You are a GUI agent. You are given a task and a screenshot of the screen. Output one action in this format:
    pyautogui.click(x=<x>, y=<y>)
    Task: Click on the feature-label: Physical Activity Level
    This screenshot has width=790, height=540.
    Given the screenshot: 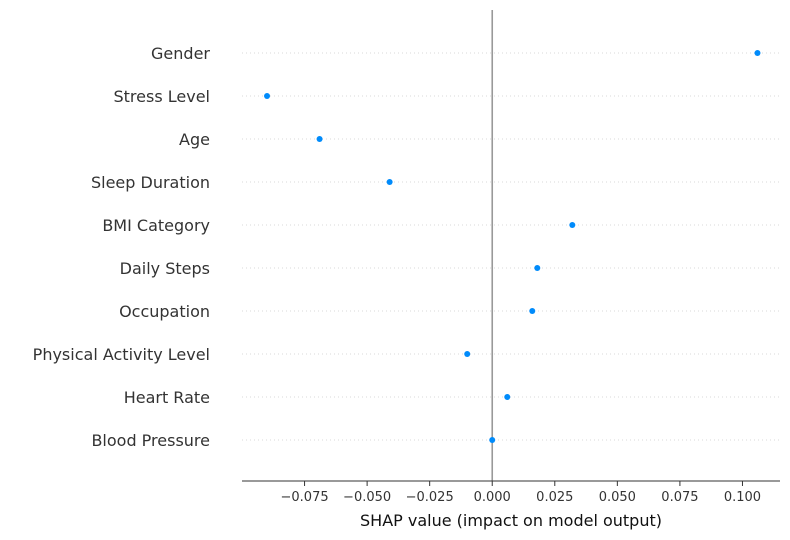 What is the action you would take?
    pyautogui.click(x=121, y=354)
    